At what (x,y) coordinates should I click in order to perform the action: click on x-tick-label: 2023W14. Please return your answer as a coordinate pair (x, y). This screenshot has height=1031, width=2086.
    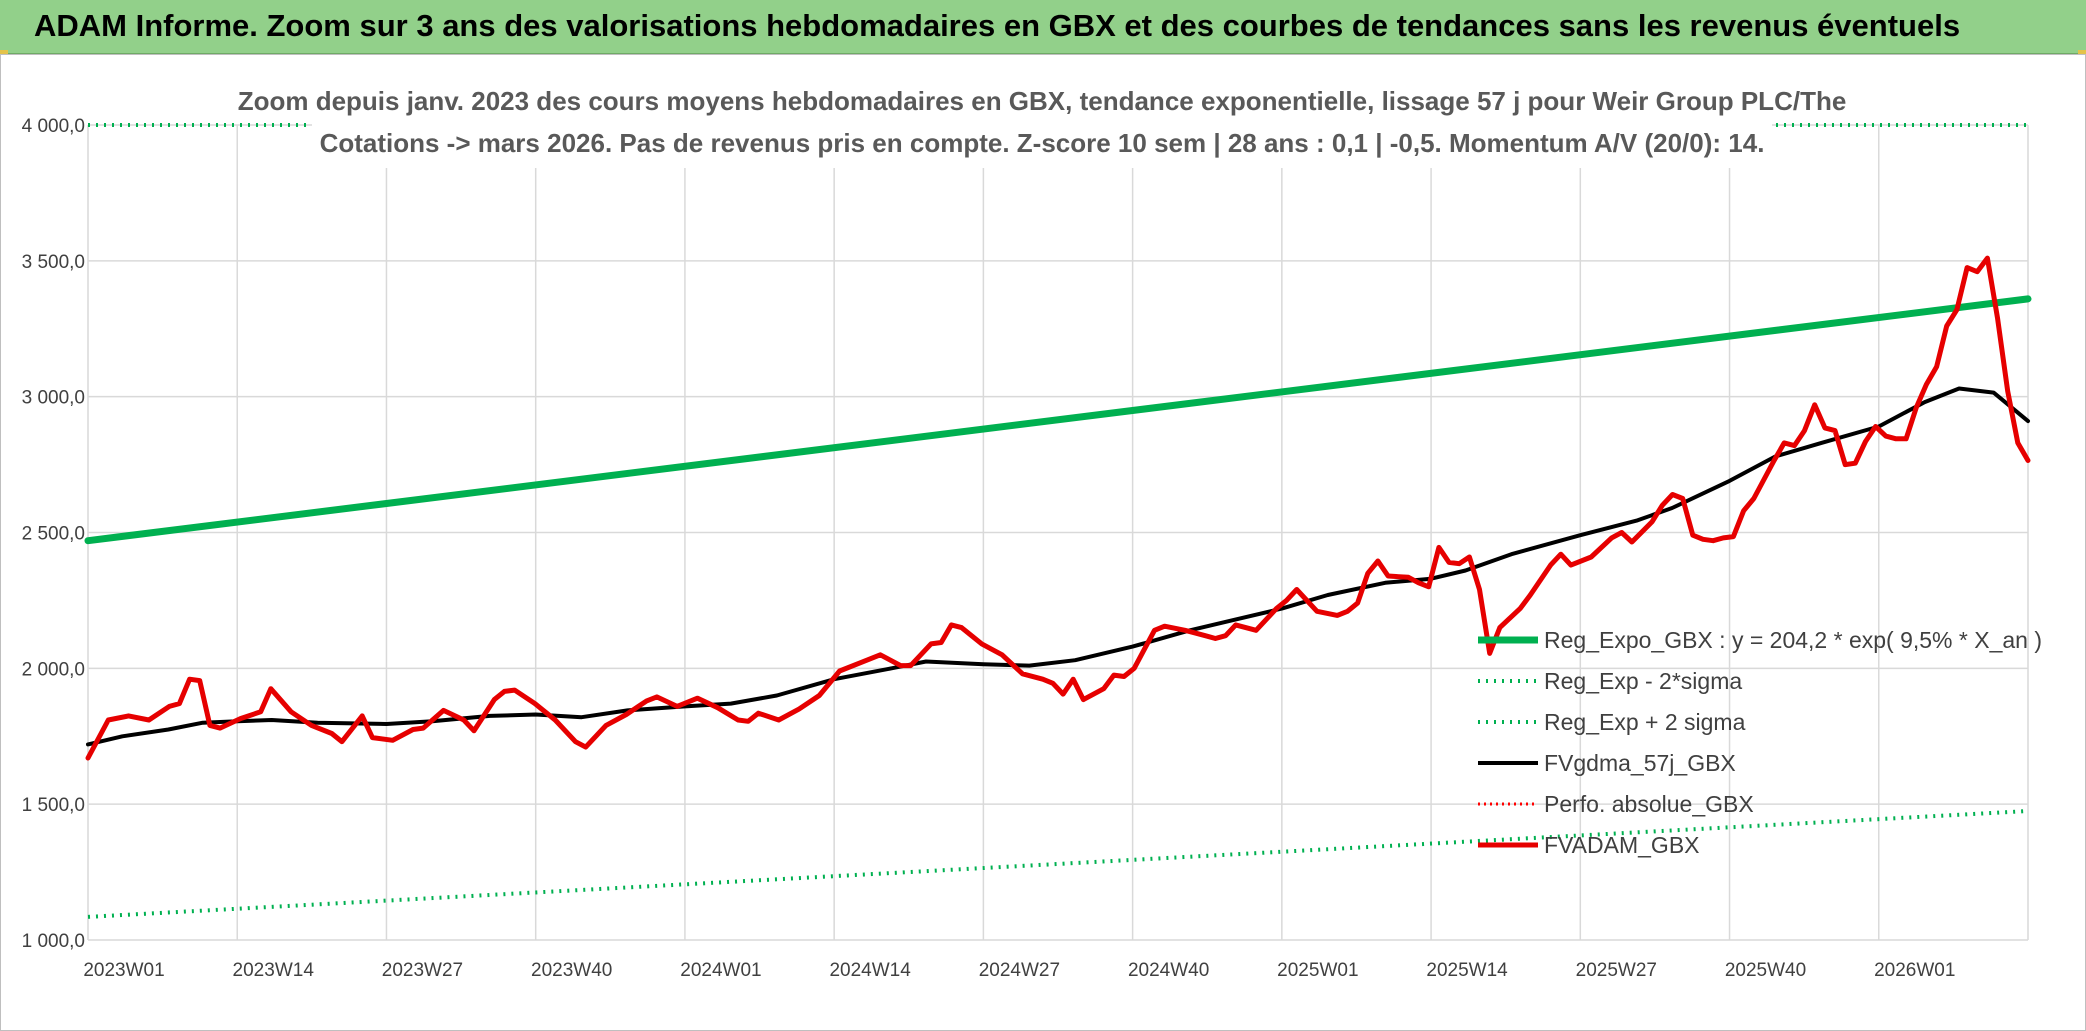
    Looking at the image, I should click on (274, 970).